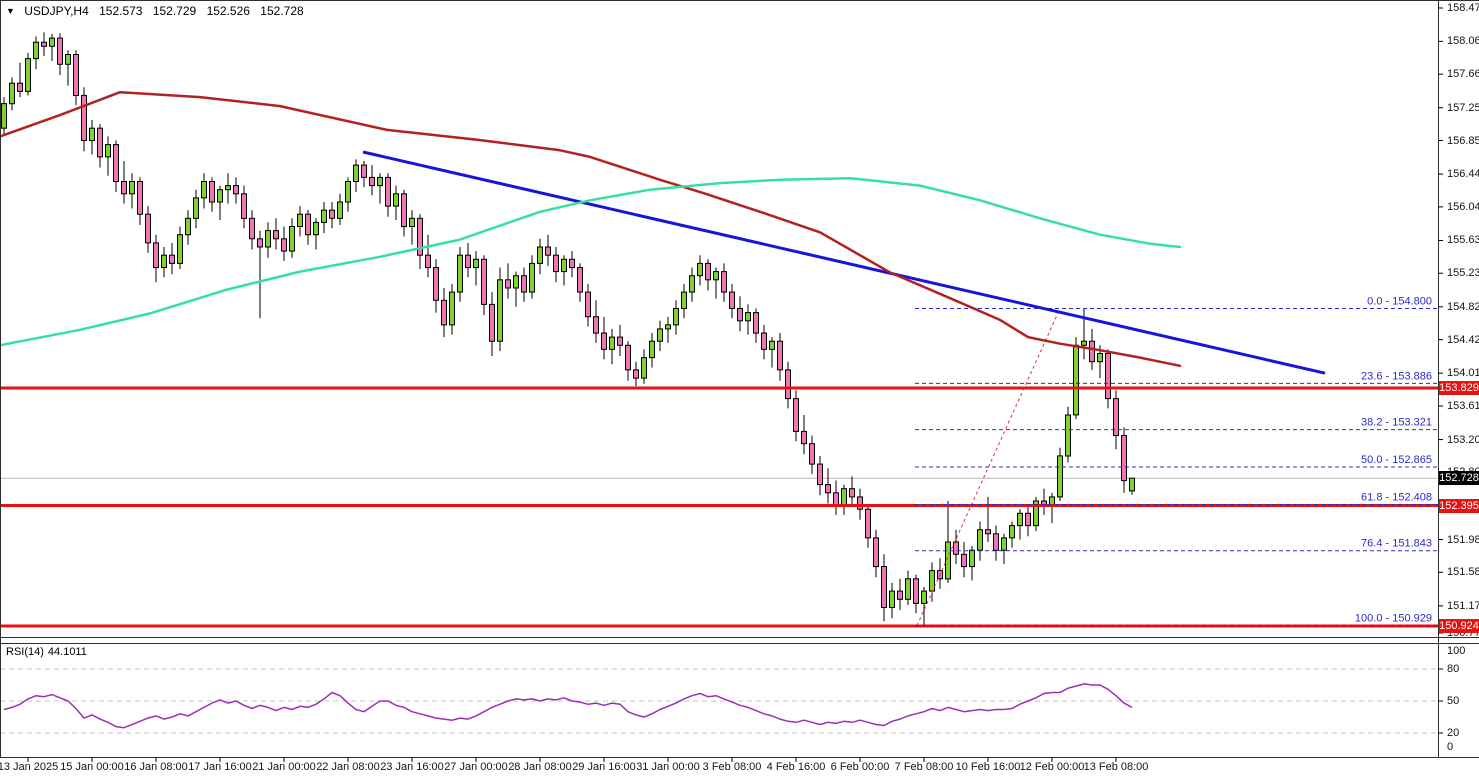  Describe the element at coordinates (220, 767) in the screenshot. I see `time-axis-label: 17 Jan 16:00` at that location.